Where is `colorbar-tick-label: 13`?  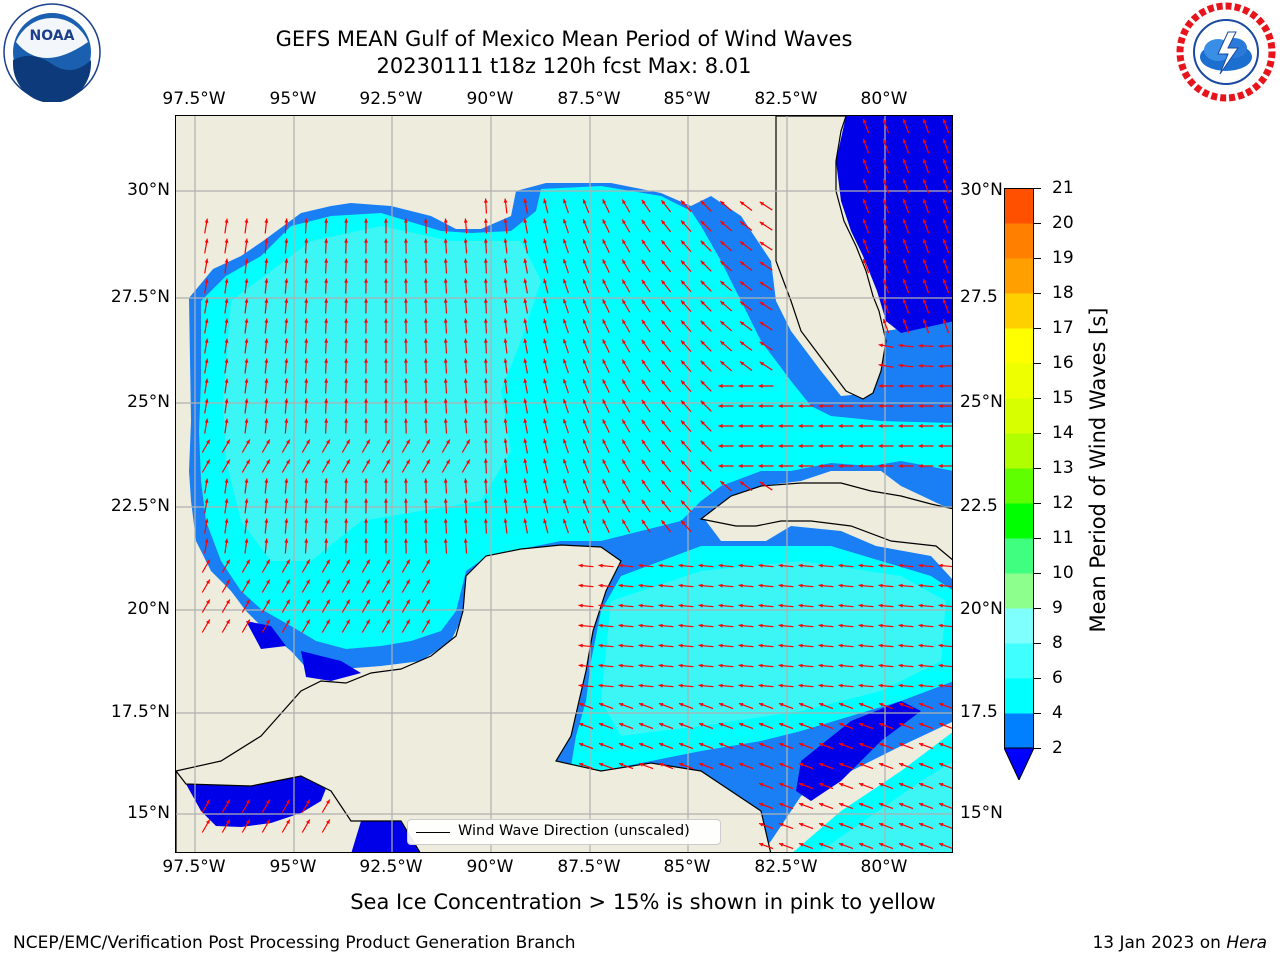 colorbar-tick-label: 13 is located at coordinates (1063, 468).